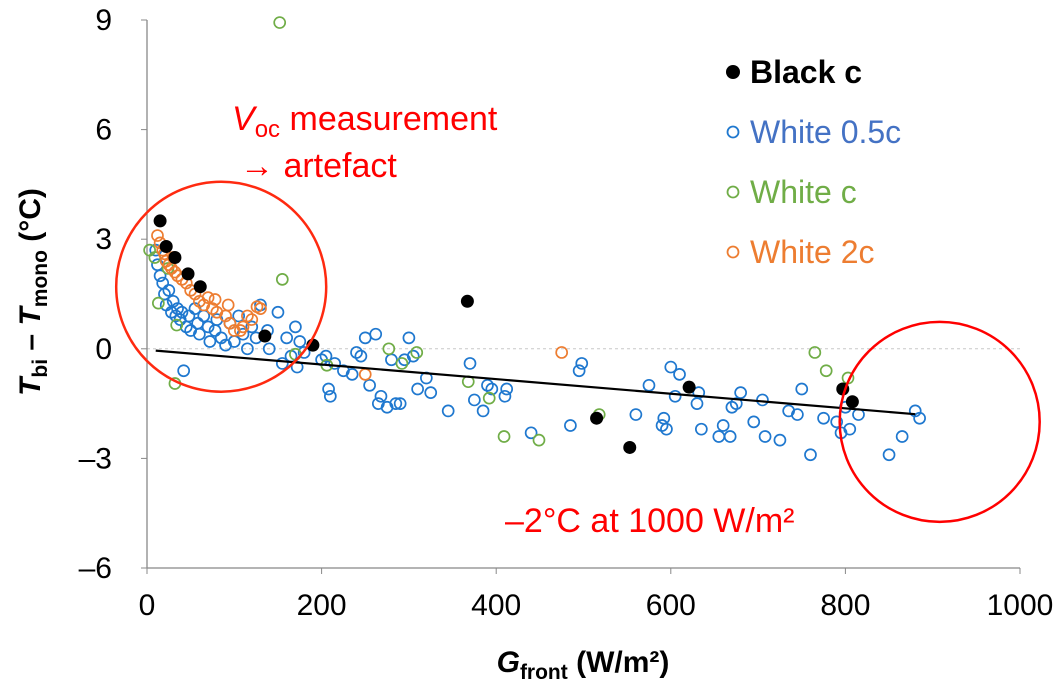  I want to click on y-tick-label: –3, so click(95, 458).